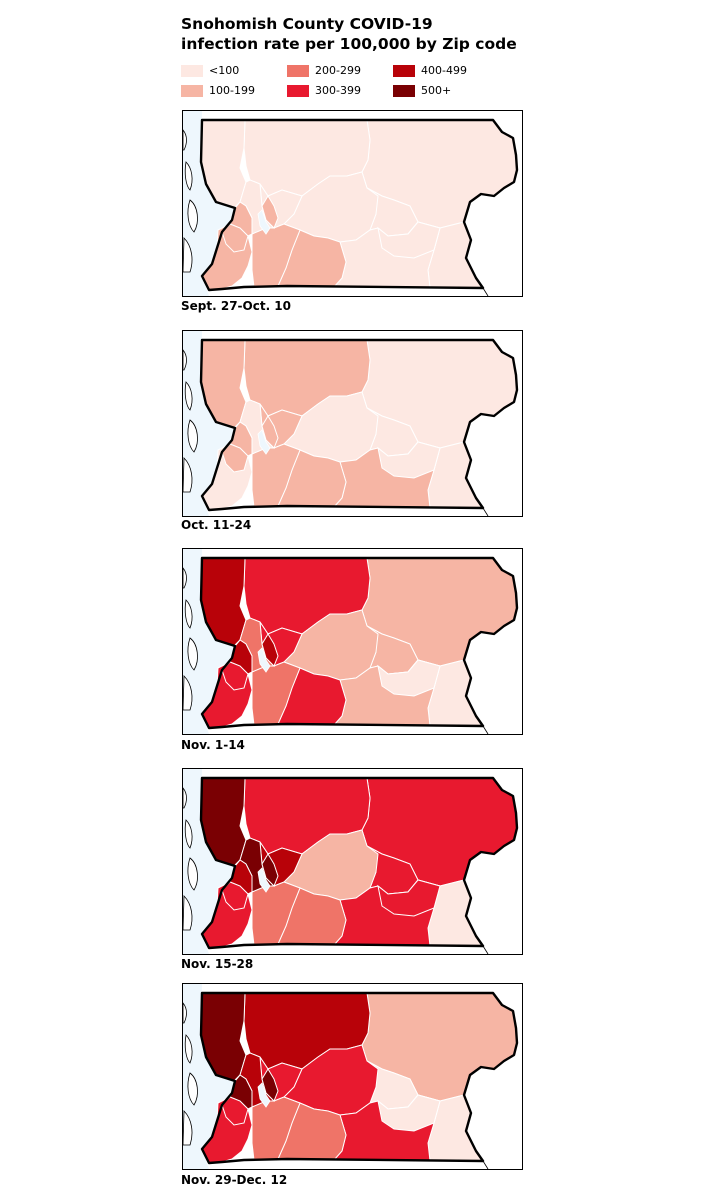 This screenshot has width=715, height=1196. What do you see at coordinates (232, 90) in the screenshot?
I see `legend-label: 100-199` at bounding box center [232, 90].